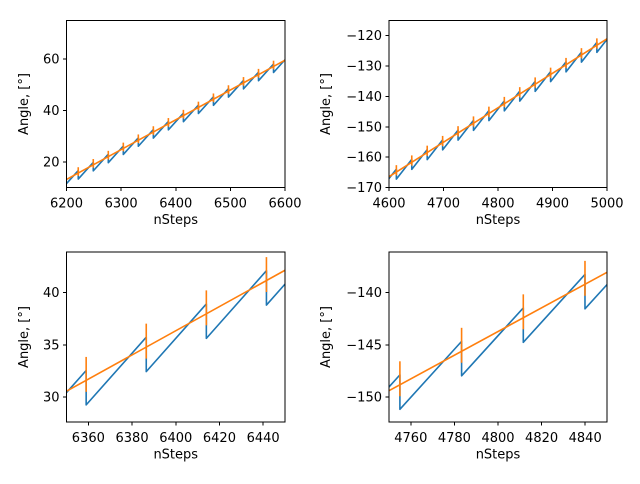 This screenshot has height=484, width=640. I want to click on x-tick-label: 6300, so click(121, 204).